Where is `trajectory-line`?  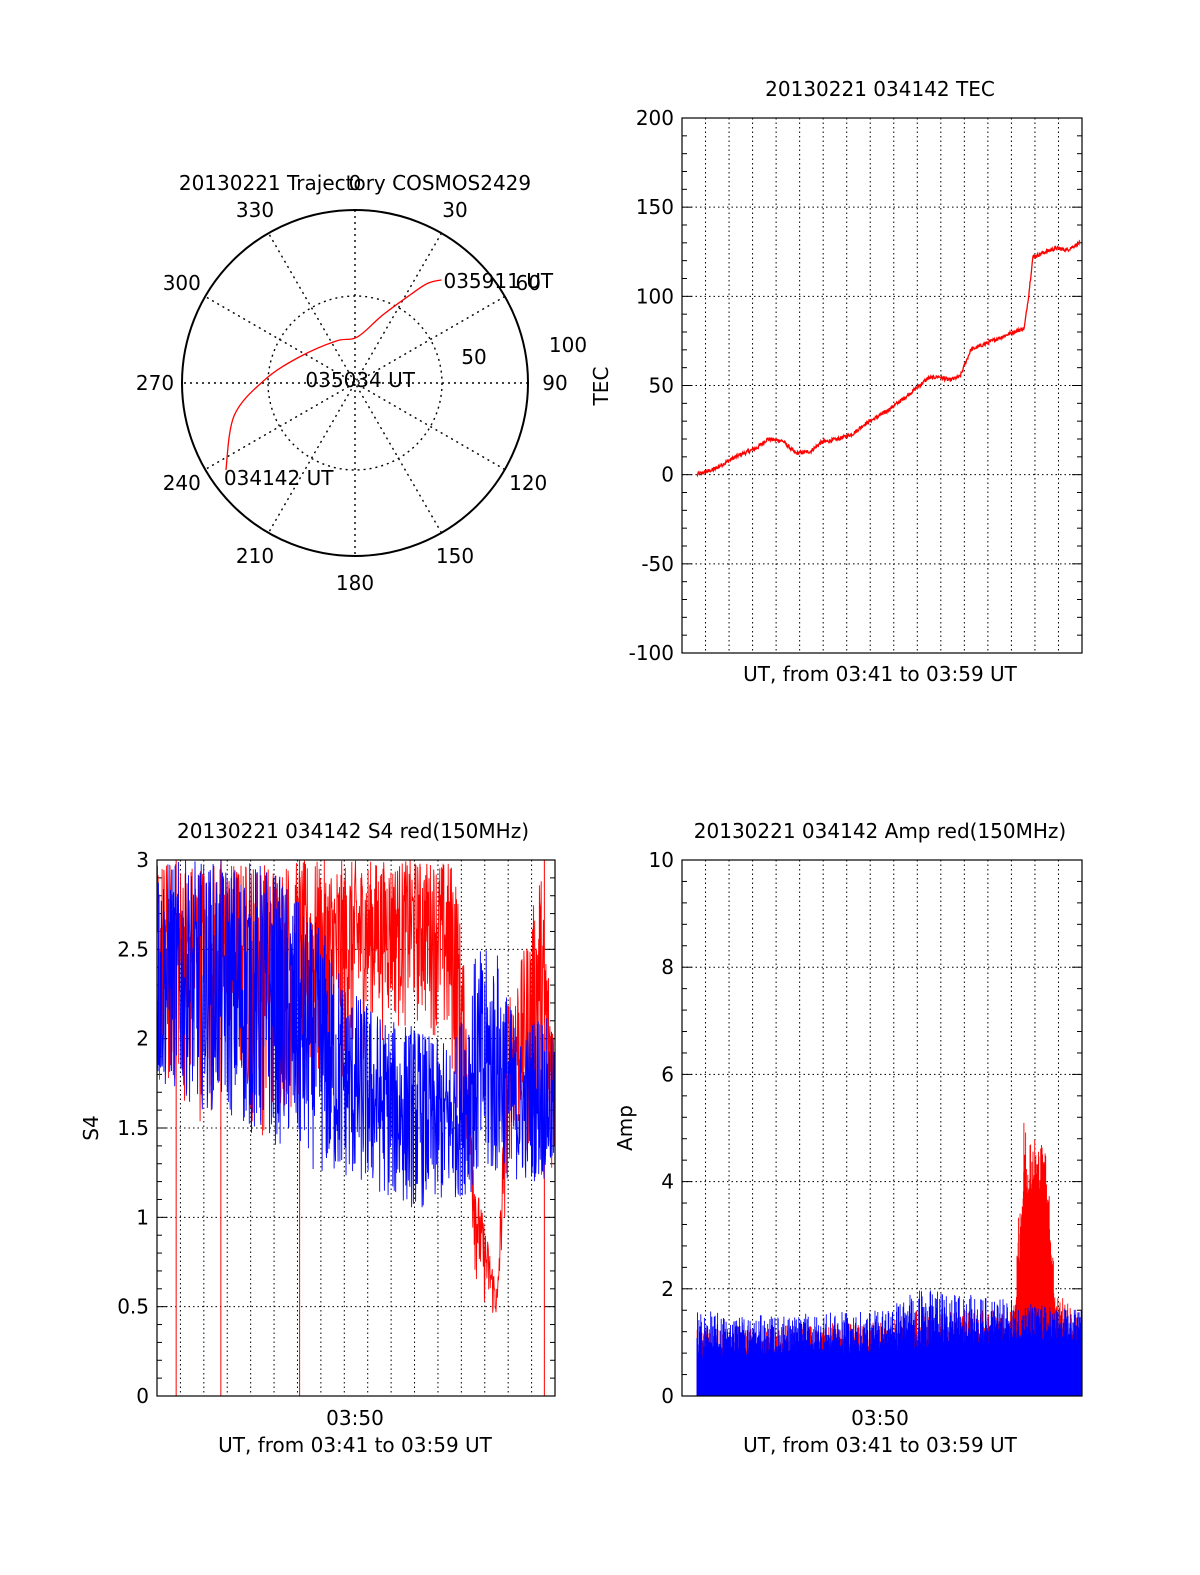 trajectory-line is located at coordinates (333, 375).